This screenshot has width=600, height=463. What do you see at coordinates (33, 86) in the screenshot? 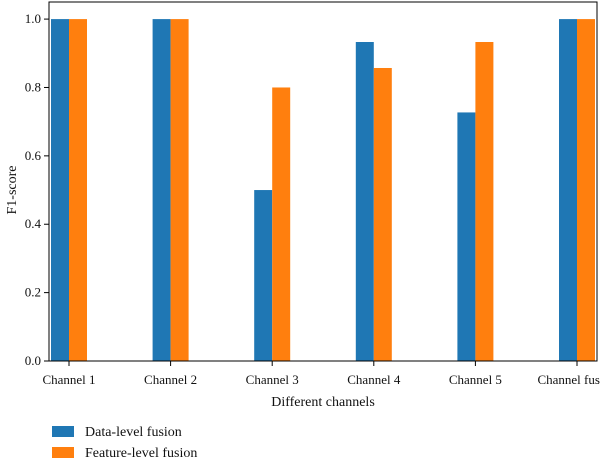
I see `y-tick-label: 0.8` at bounding box center [33, 86].